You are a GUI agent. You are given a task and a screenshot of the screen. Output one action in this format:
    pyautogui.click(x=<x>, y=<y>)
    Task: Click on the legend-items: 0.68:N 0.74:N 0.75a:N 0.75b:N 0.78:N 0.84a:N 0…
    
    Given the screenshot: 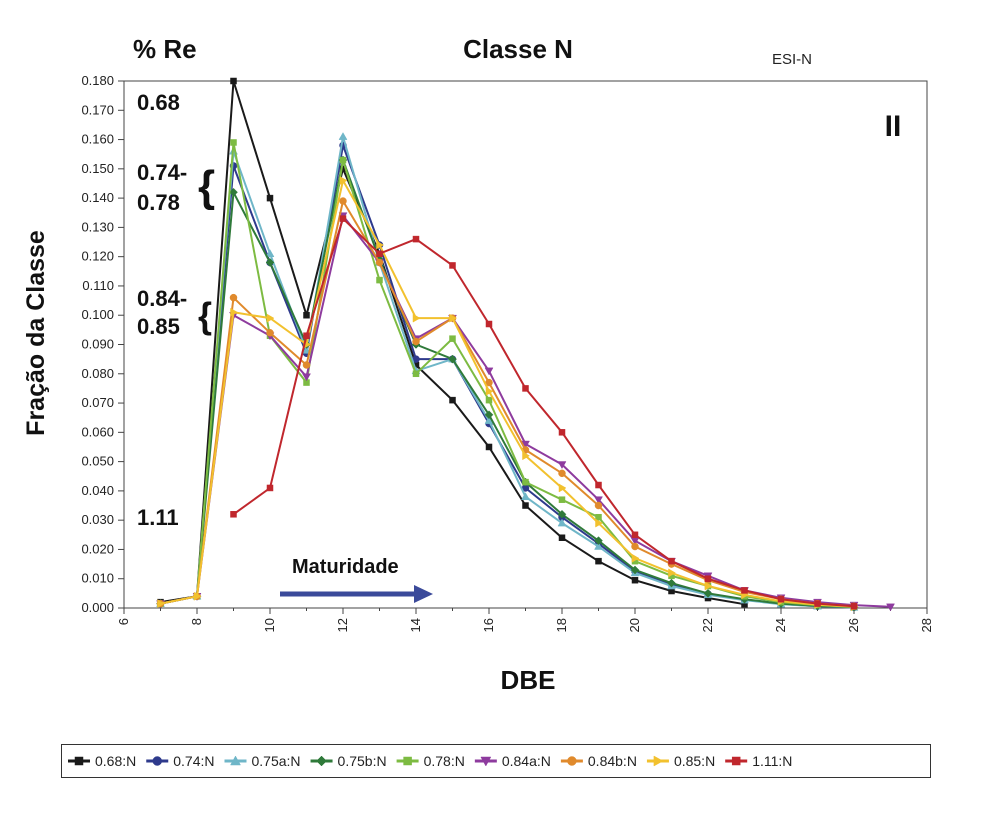 What is the action you would take?
    pyautogui.click(x=430, y=761)
    